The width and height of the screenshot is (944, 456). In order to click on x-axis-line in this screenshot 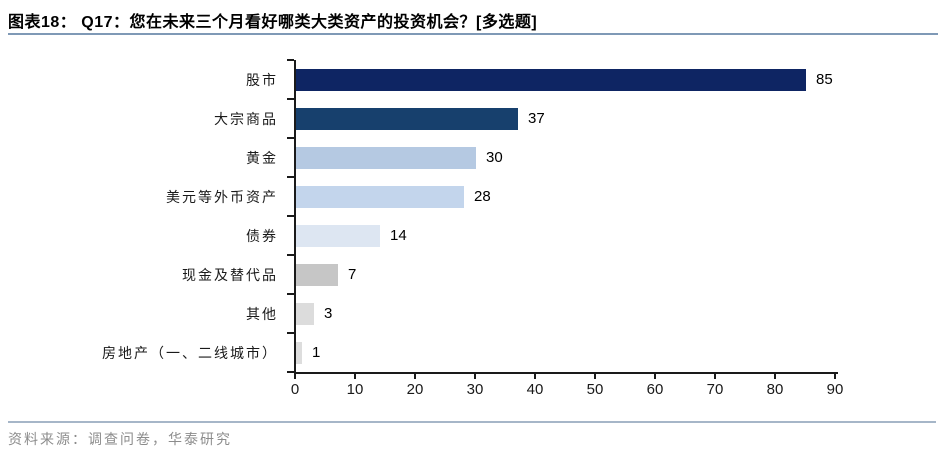, I will do `click(566, 373)`.